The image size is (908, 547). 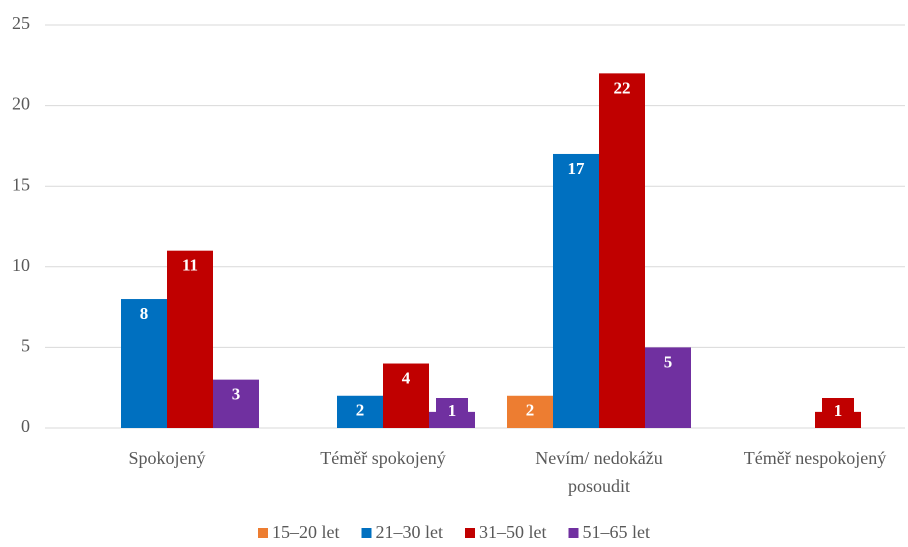 I want to click on value-label: 5, so click(x=668, y=361).